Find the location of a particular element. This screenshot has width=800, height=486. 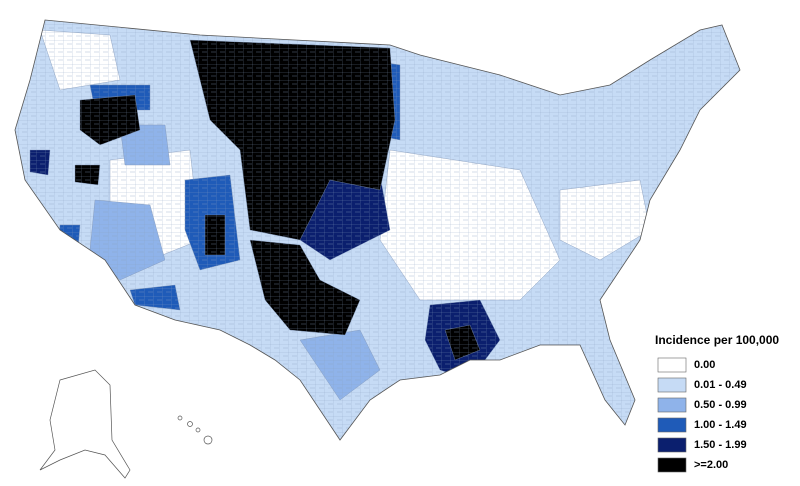

legend-label: 1.00 - 1.49 is located at coordinates (720, 425).